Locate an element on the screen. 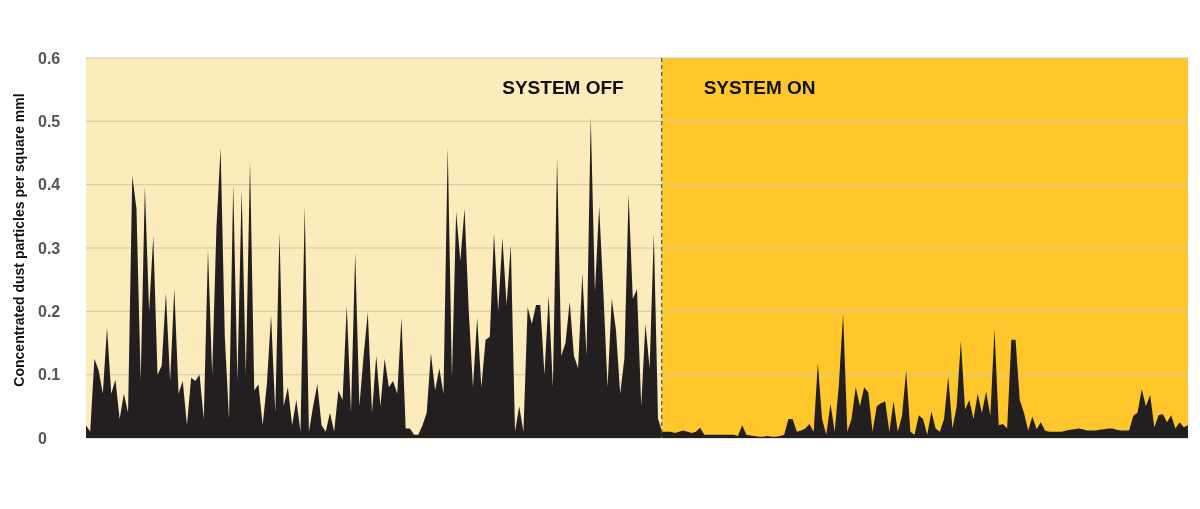 The width and height of the screenshot is (1200, 509). y-tick-label: 0.2 is located at coordinates (49, 311).